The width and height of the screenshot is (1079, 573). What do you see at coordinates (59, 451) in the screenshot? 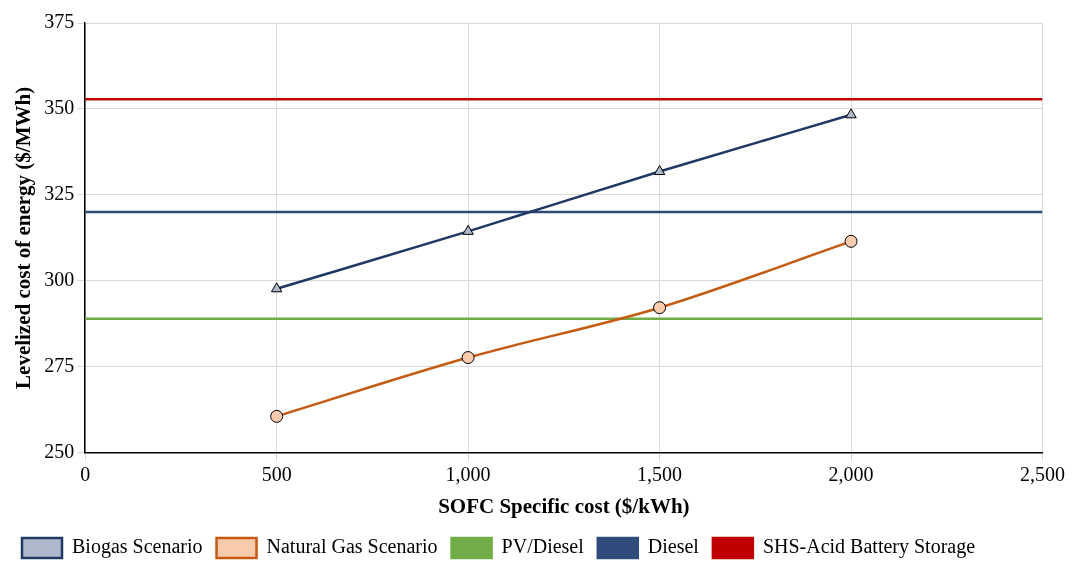
I see `y-tick-label: 250` at bounding box center [59, 451].